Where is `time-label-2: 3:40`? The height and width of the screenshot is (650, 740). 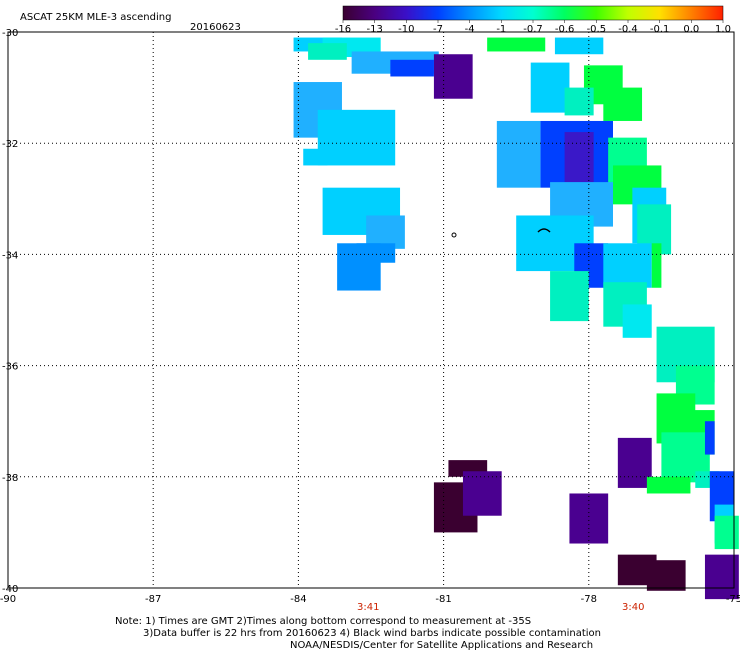 time-label-2: 3:40 is located at coordinates (633, 607).